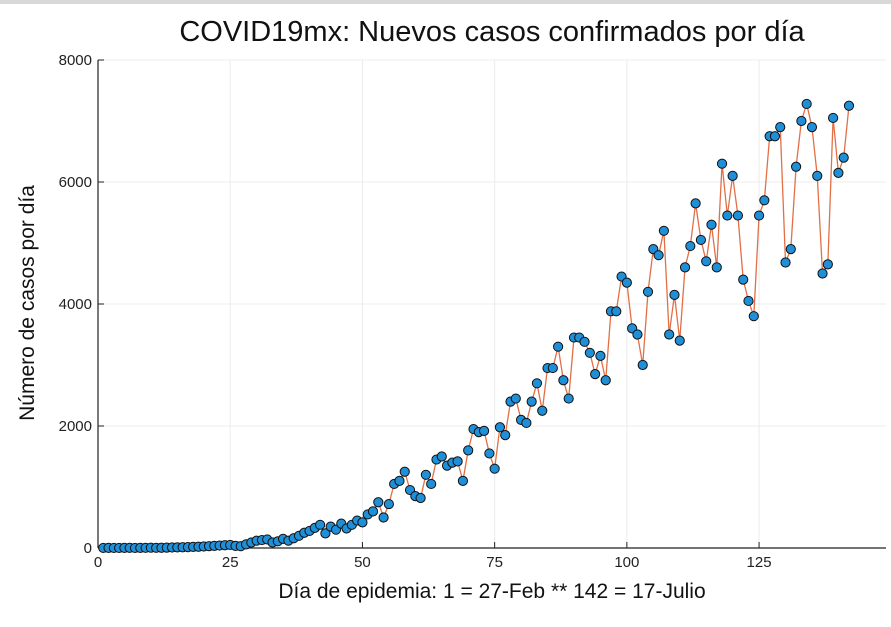 The height and width of the screenshot is (627, 891). I want to click on y-axis-label: Número de casos por día, so click(27, 303).